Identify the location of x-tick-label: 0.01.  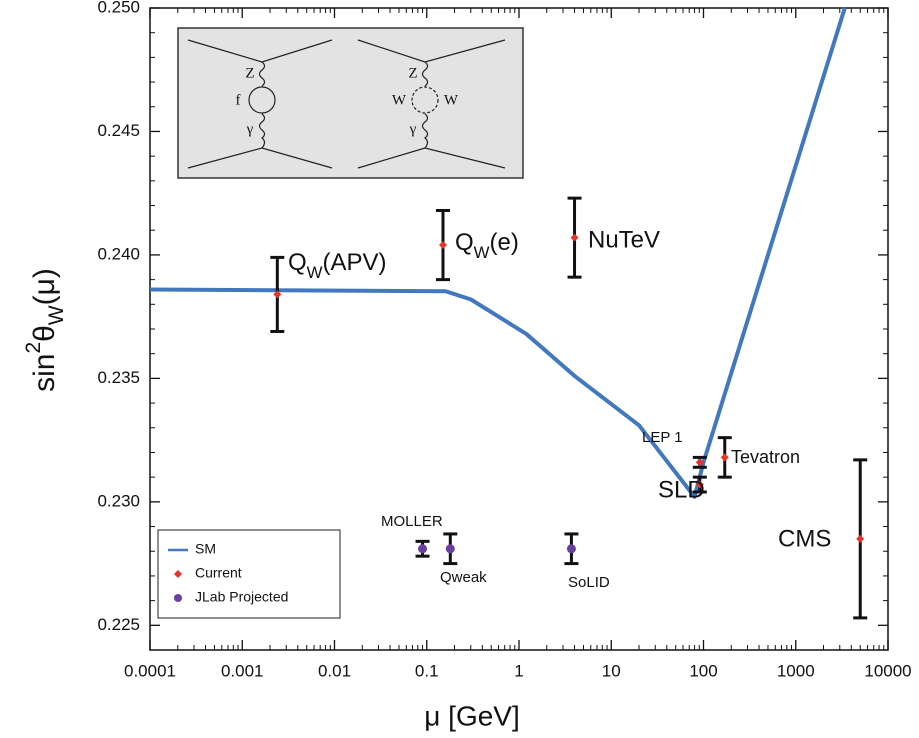
(334, 670).